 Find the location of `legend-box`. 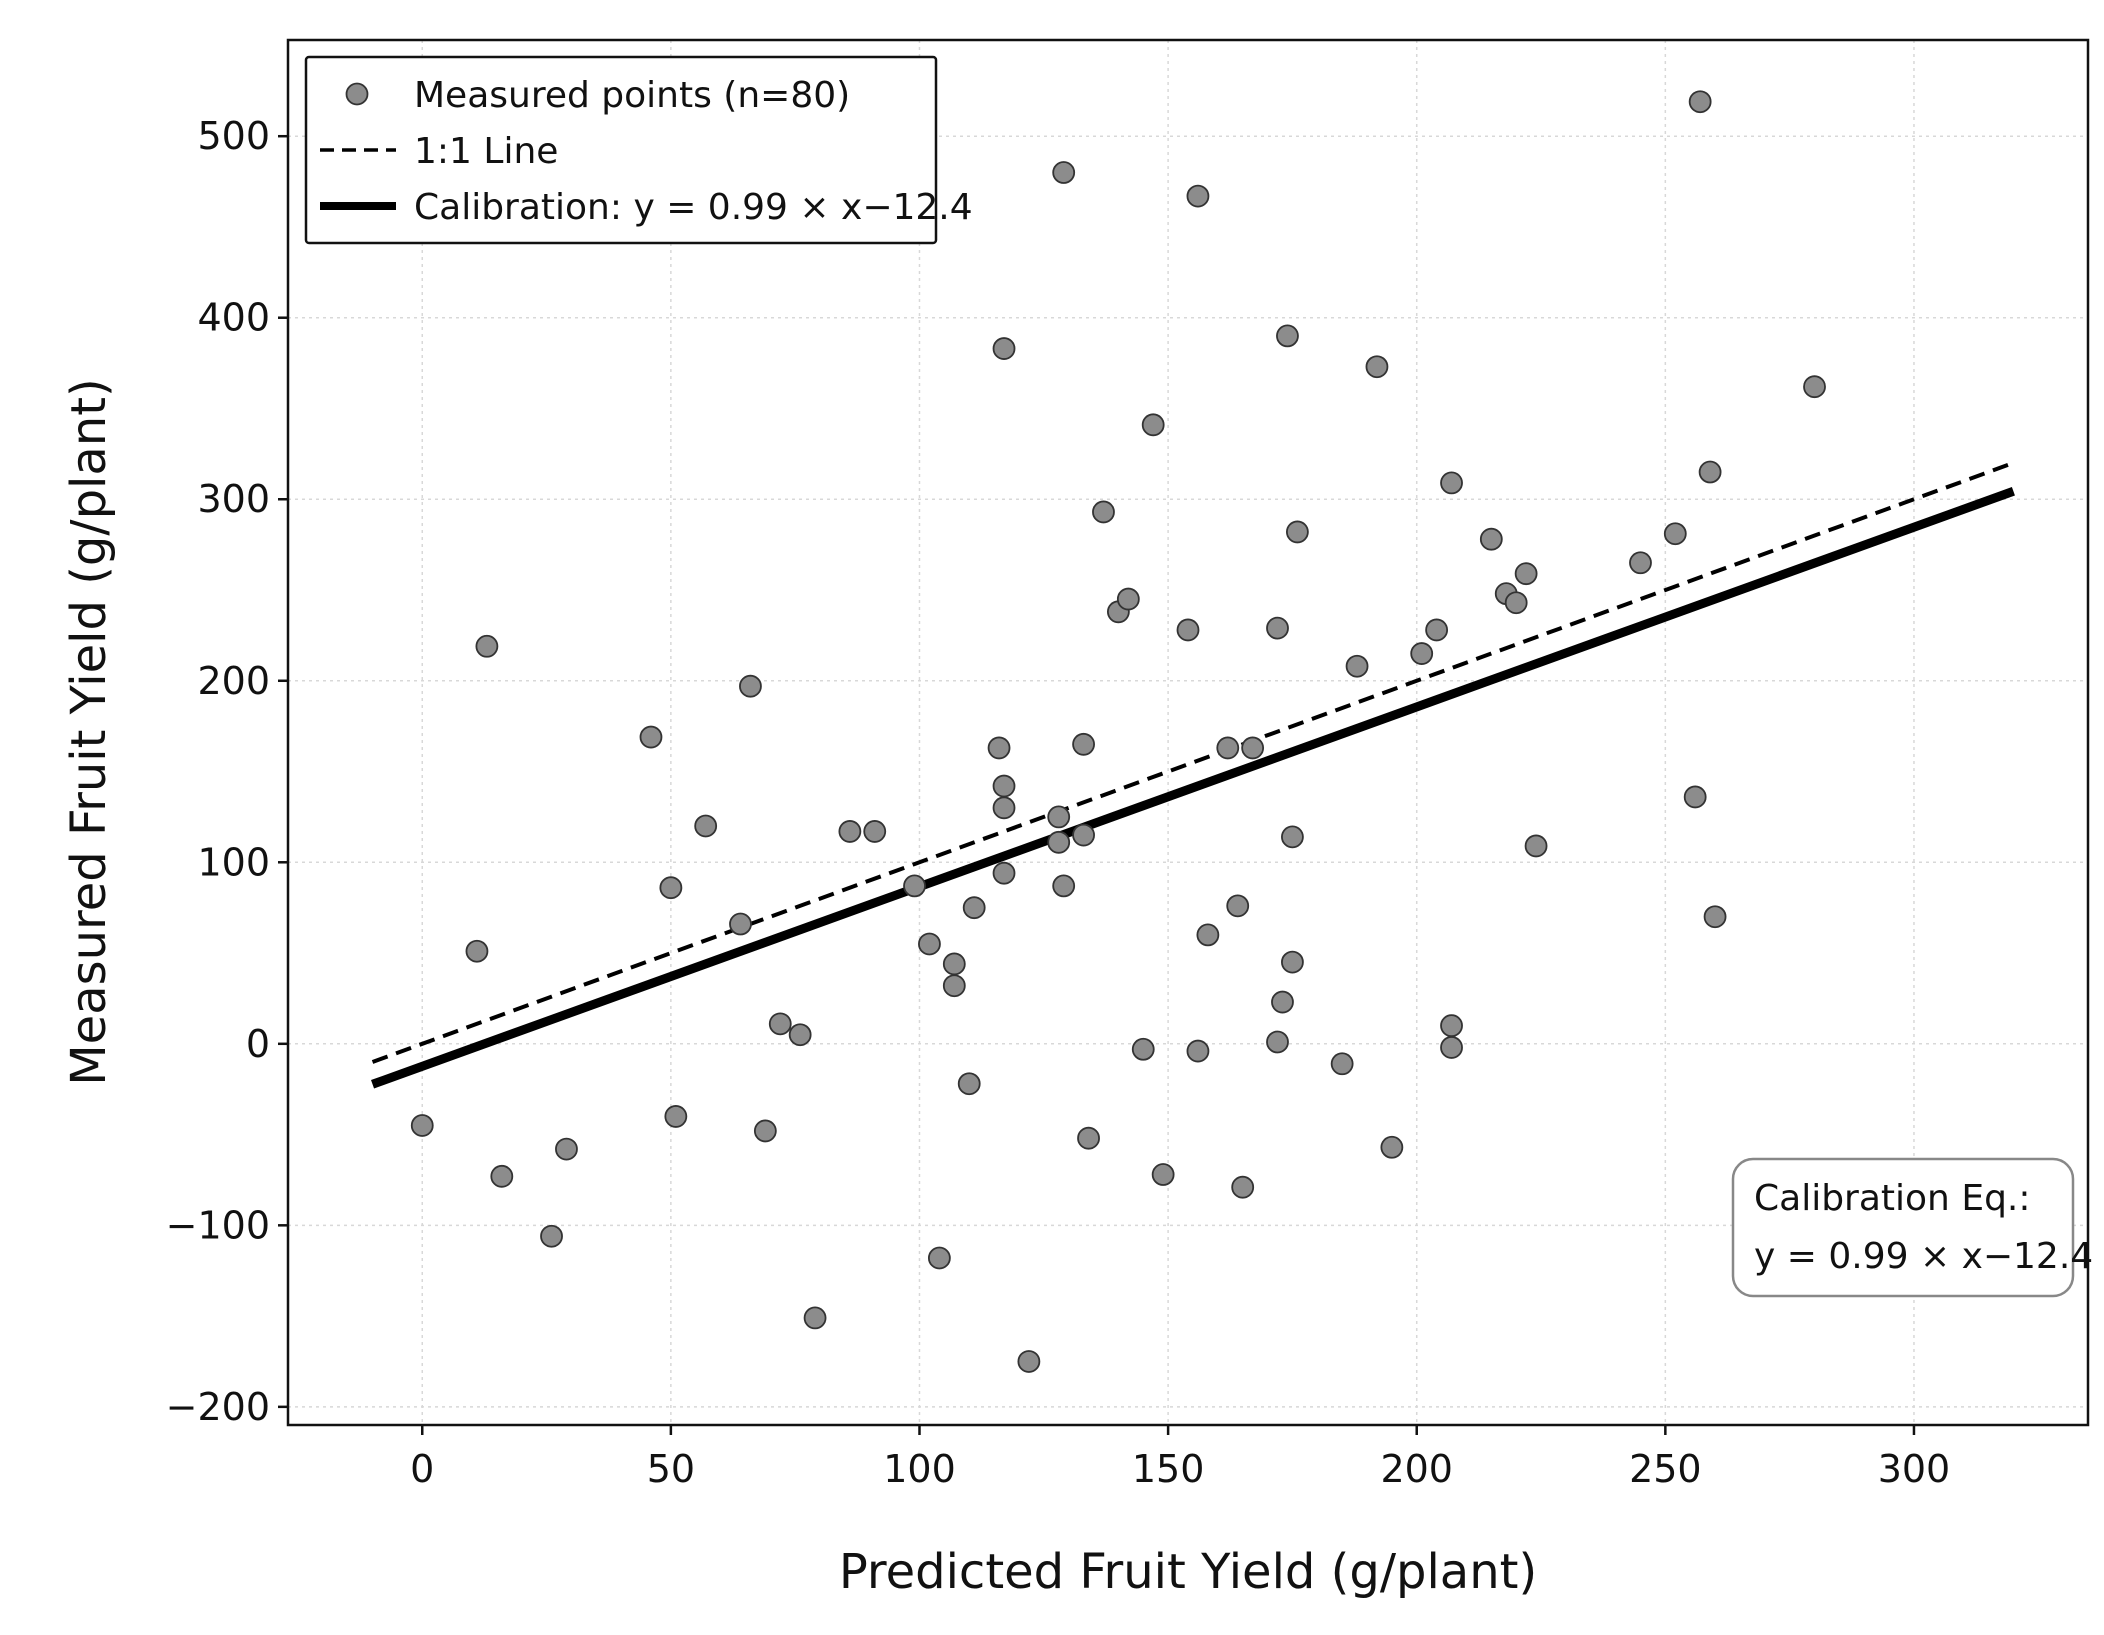

legend-box is located at coordinates (621, 150).